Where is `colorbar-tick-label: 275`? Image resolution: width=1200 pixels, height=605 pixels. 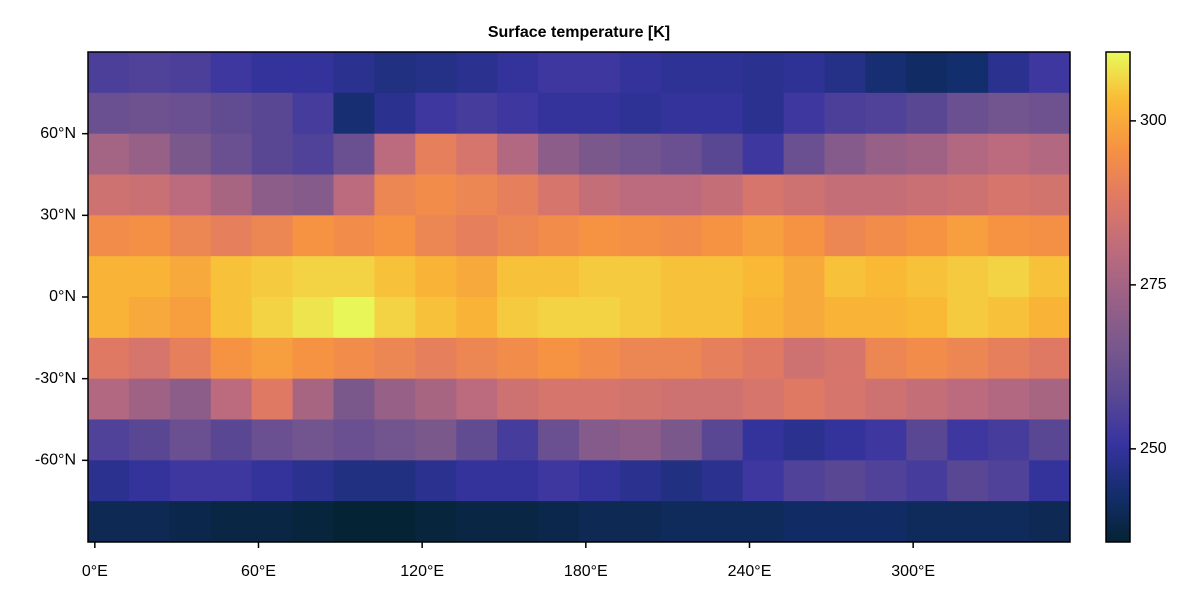
colorbar-tick-label: 275 is located at coordinates (1153, 284).